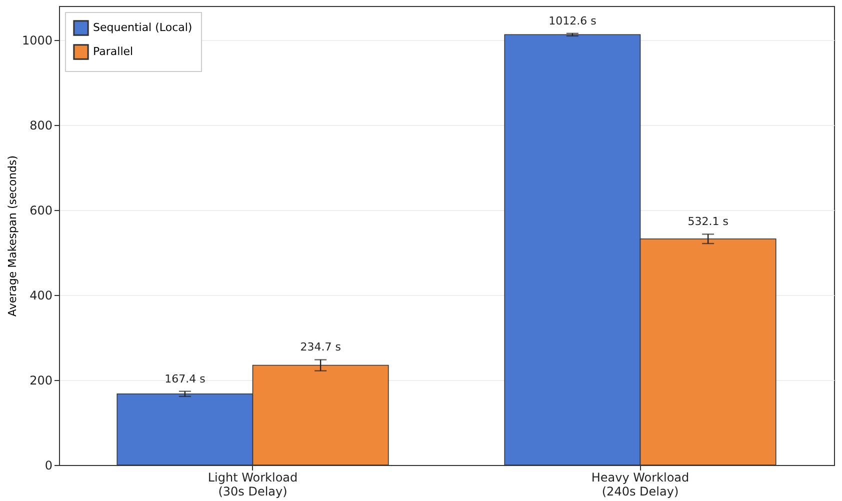 This screenshot has width=842, height=501. What do you see at coordinates (41, 125) in the screenshot?
I see `y-tick-label: 800` at bounding box center [41, 125].